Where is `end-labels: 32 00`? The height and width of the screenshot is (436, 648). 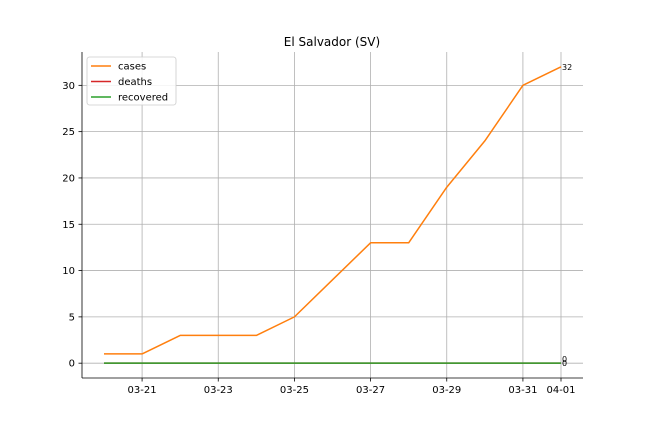 end-labels: 32 00 is located at coordinates (567, 215).